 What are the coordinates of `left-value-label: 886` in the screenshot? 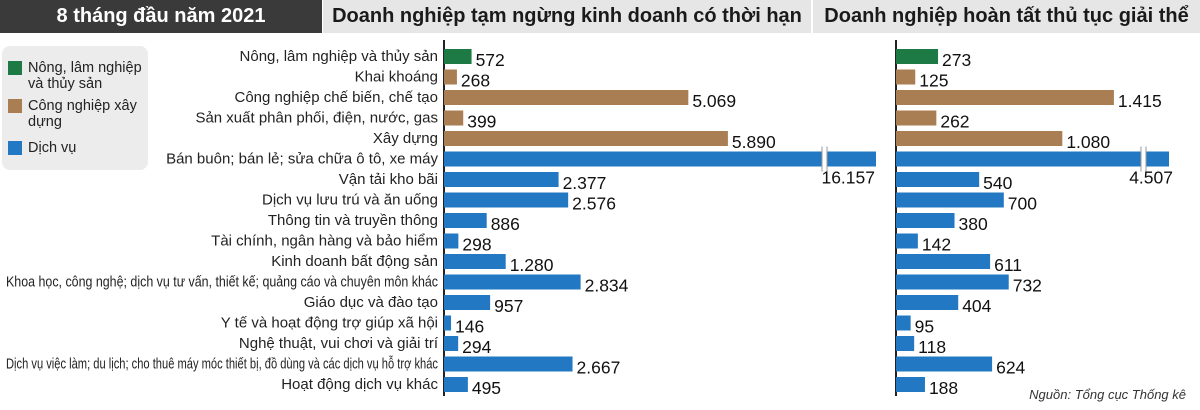 It's located at (505, 224).